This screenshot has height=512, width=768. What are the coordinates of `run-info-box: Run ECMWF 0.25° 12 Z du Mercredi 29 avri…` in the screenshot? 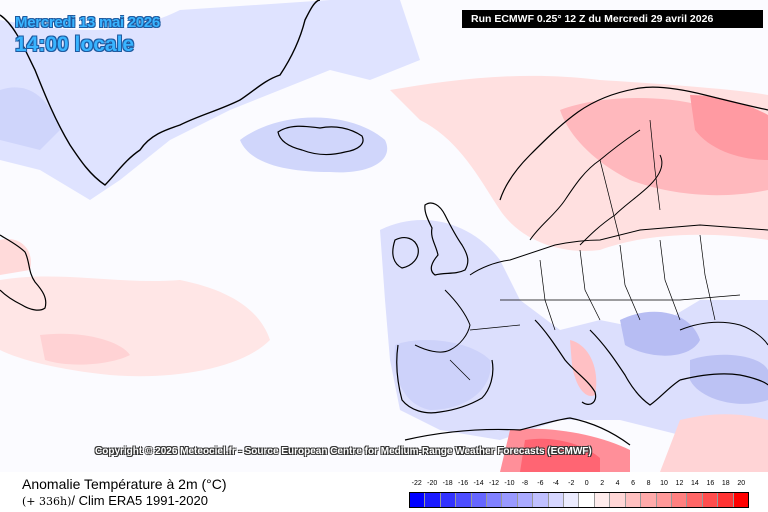 It's located at (612, 19).